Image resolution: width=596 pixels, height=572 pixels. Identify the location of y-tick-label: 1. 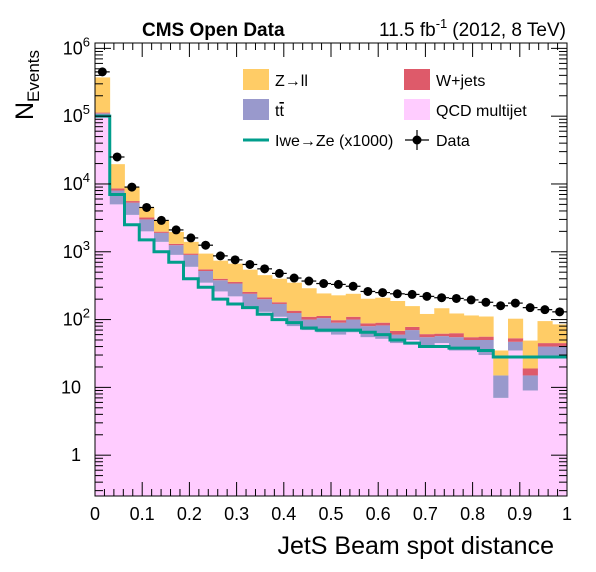
(76, 455).